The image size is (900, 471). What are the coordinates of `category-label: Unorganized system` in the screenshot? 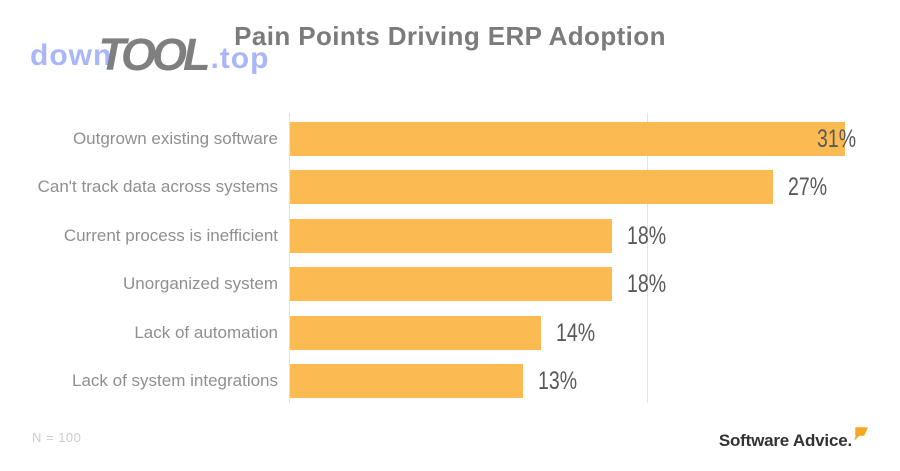 It's located at (200, 284).